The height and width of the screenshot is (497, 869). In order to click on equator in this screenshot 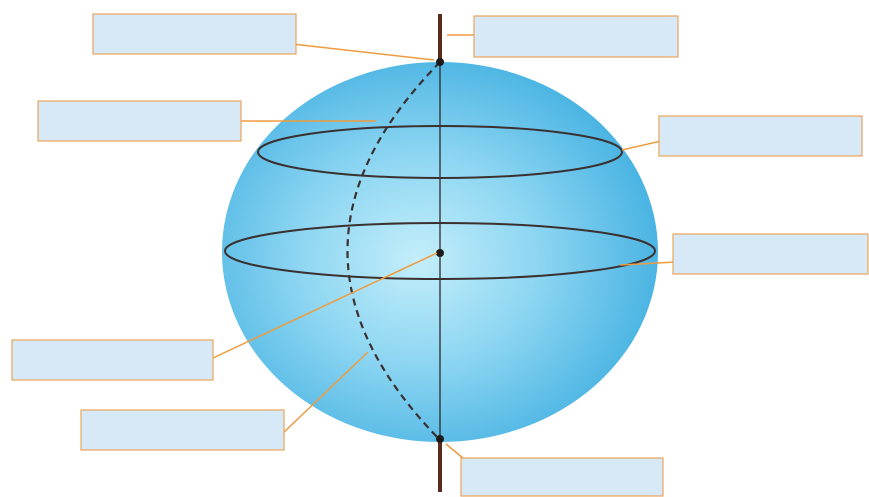, I will do `click(440, 251)`.